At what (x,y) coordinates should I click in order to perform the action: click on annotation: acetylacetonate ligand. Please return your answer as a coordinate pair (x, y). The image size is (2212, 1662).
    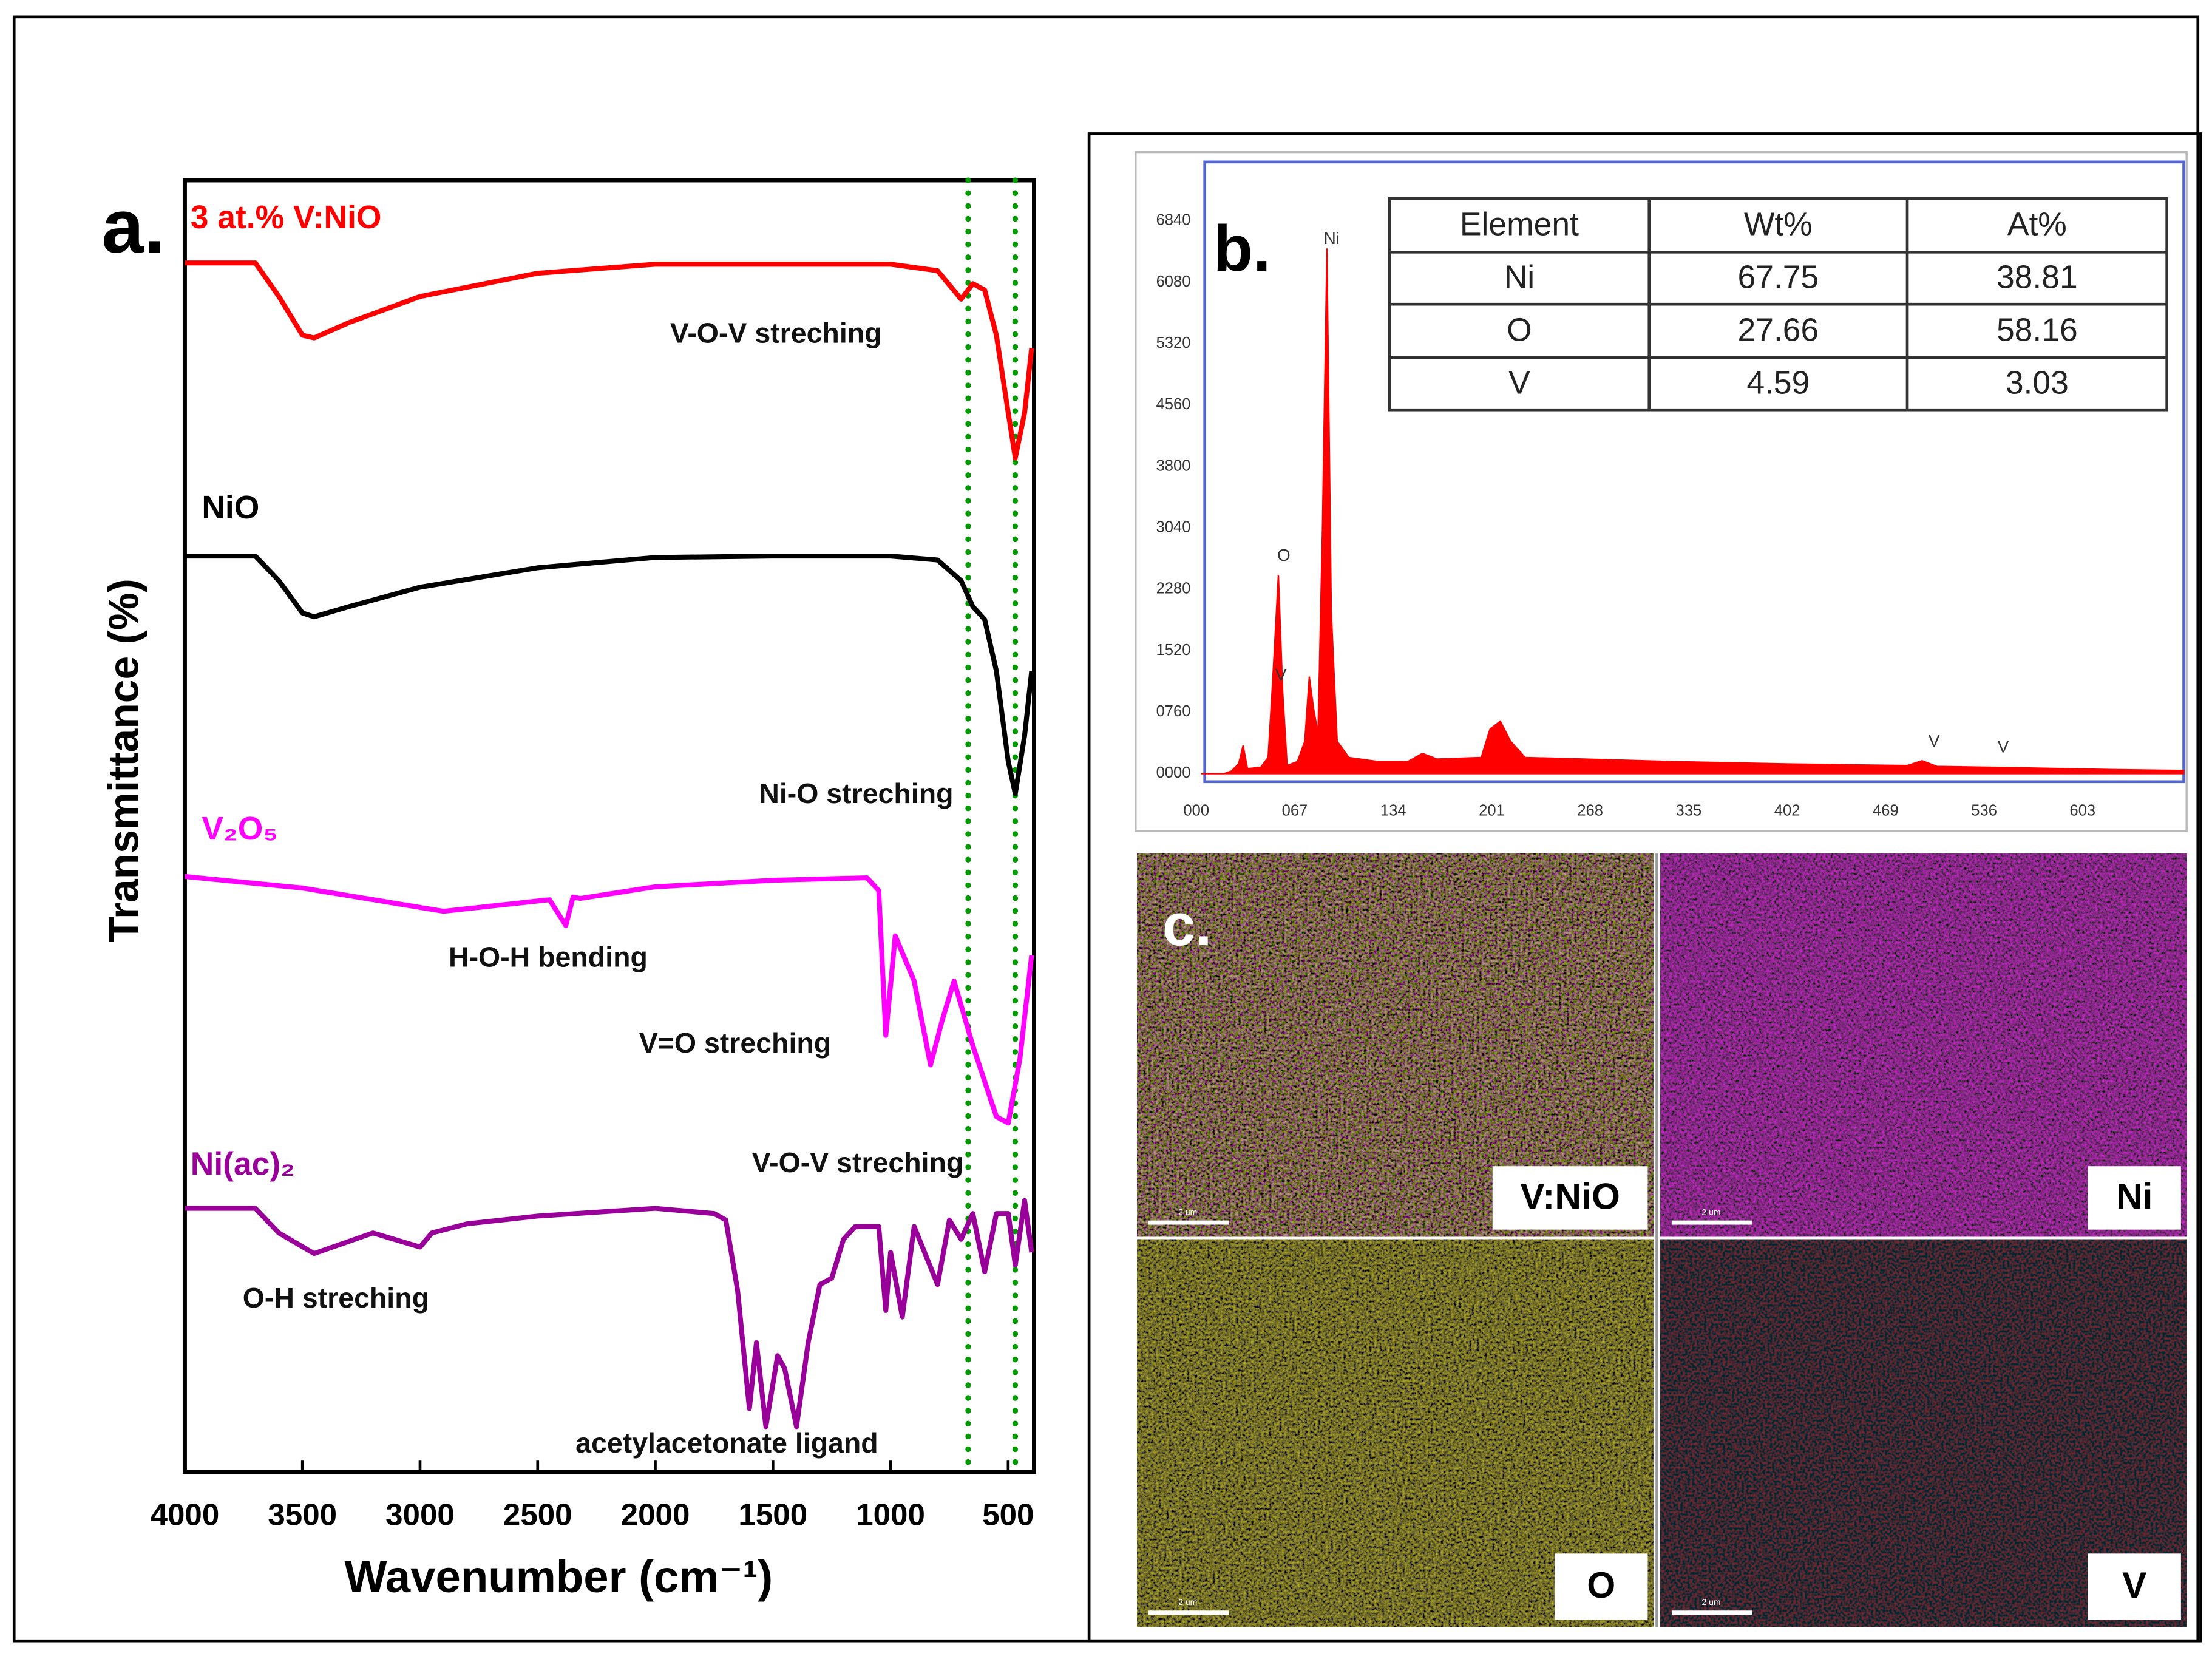
    Looking at the image, I should click on (726, 1443).